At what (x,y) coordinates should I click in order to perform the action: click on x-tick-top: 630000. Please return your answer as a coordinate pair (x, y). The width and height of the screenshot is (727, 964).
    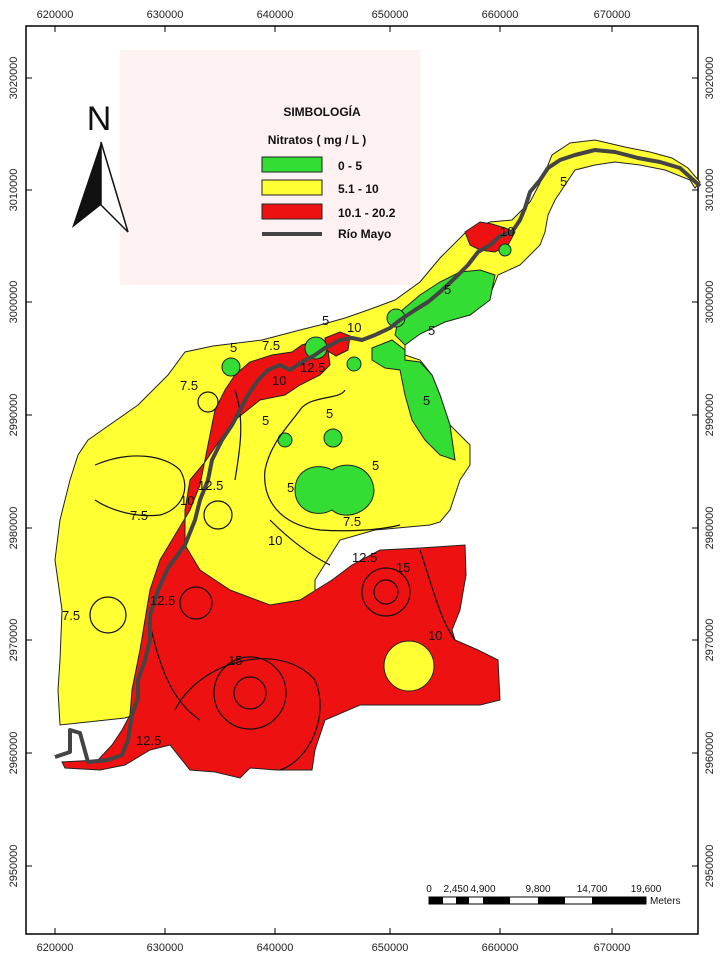
    Looking at the image, I should click on (165, 15).